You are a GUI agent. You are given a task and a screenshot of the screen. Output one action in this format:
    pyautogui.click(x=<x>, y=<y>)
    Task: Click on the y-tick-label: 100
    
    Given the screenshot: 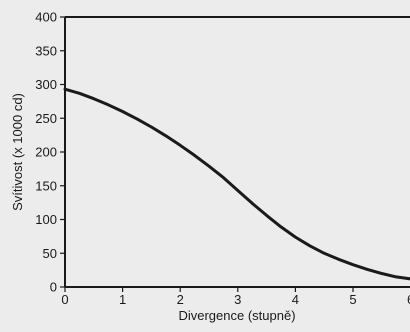 What is the action you would take?
    pyautogui.click(x=46, y=219)
    